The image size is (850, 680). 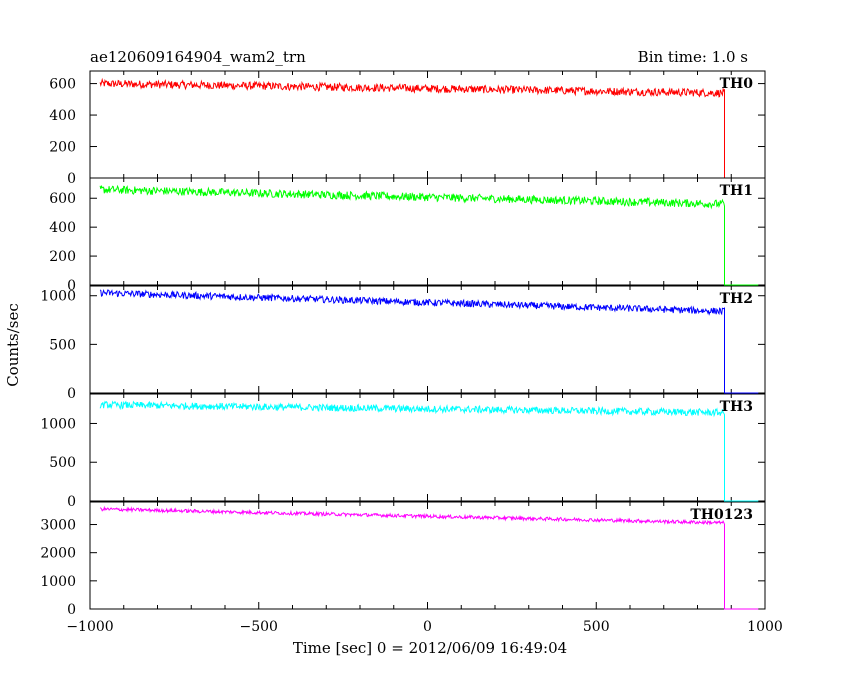 What do you see at coordinates (721, 515) in the screenshot?
I see `series-label: TH0123` at bounding box center [721, 515].